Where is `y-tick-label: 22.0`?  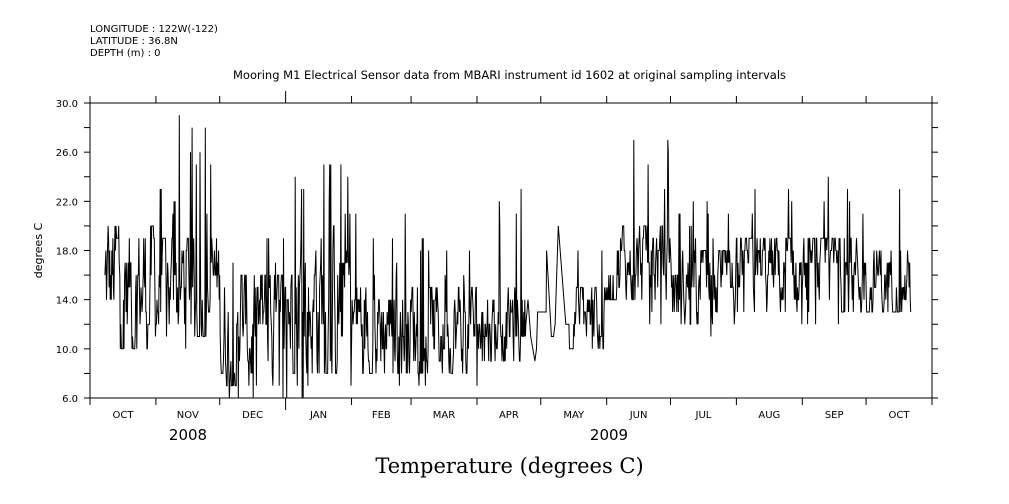 y-tick-label: 22.0 is located at coordinates (67, 202).